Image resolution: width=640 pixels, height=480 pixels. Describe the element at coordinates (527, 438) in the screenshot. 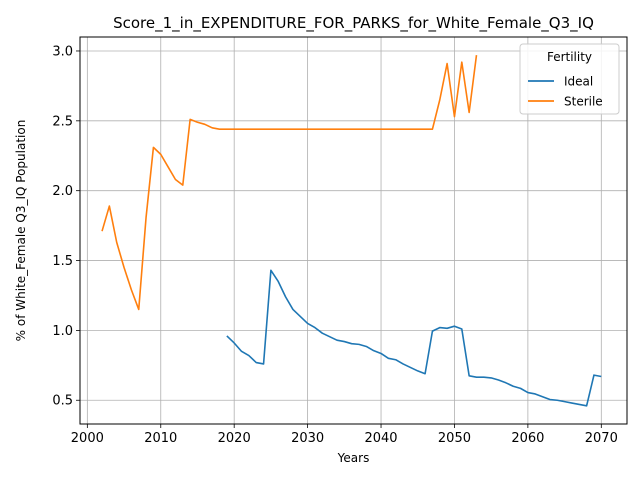

I see `x-tick-label: 2060` at that location.